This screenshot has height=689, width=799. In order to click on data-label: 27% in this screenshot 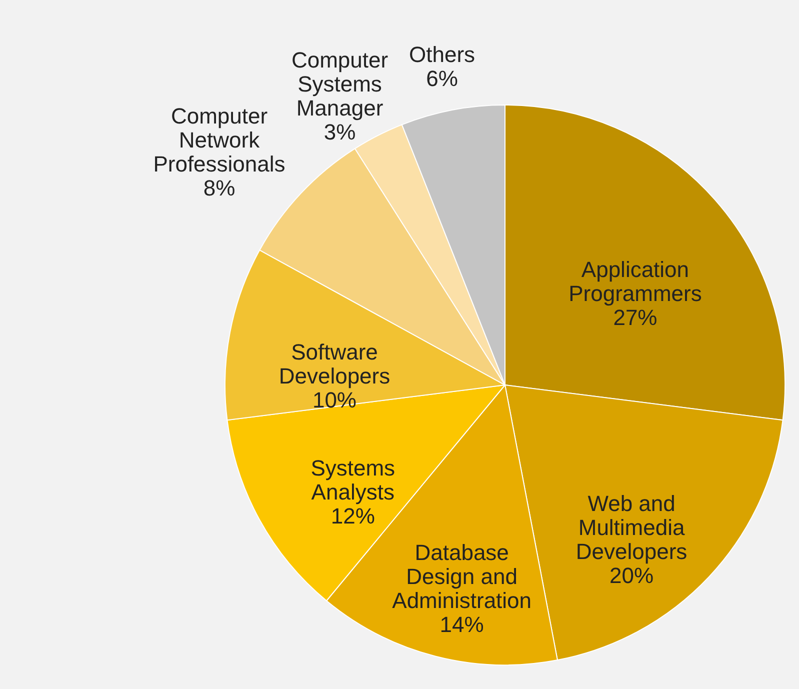, I will do `click(635, 317)`.